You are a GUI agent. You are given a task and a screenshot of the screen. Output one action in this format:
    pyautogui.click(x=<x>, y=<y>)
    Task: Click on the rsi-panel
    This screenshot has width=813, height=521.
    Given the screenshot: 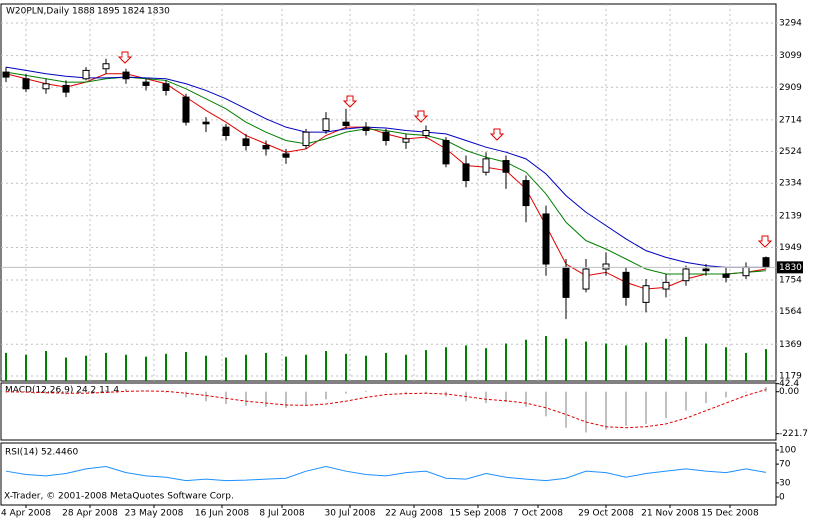 What is the action you would take?
    pyautogui.click(x=388, y=474)
    